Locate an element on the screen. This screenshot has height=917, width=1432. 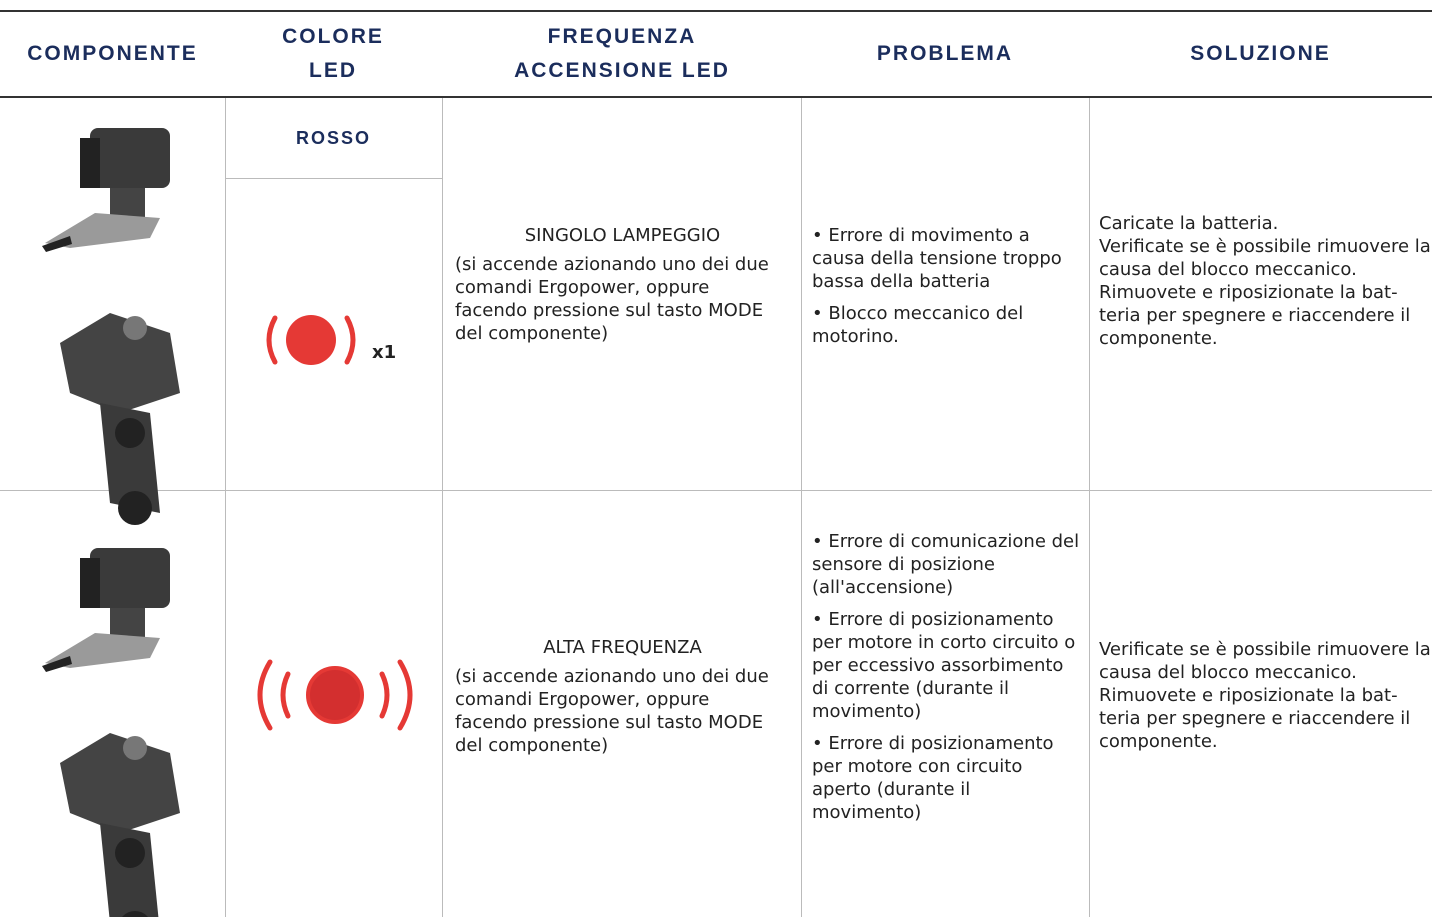
component-images is located at coordinates (111, 522).